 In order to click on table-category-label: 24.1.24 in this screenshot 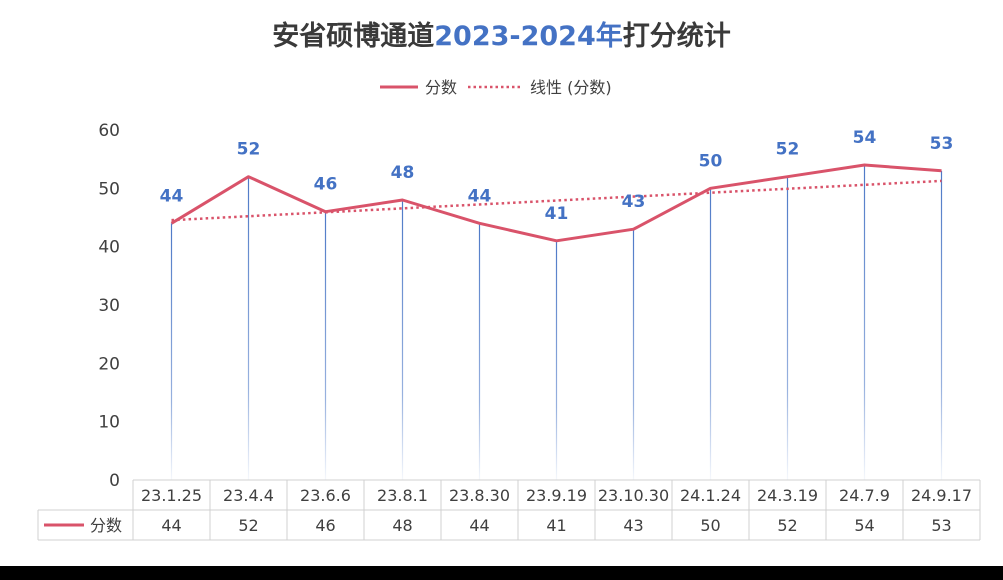, I will do `click(710, 495)`.